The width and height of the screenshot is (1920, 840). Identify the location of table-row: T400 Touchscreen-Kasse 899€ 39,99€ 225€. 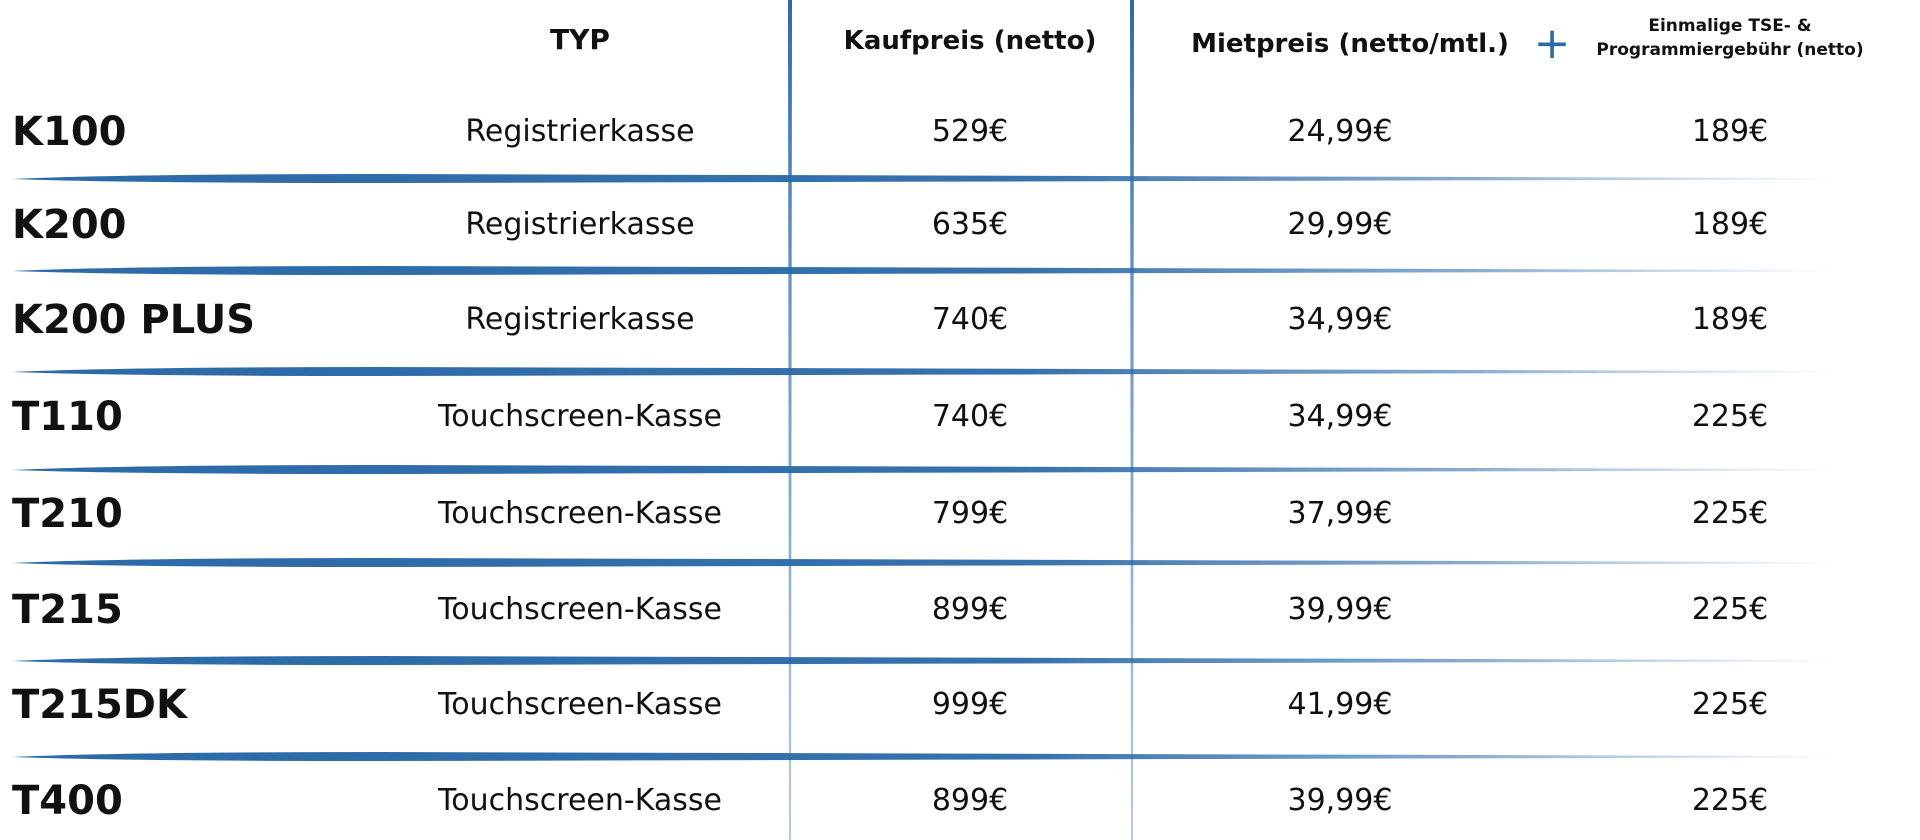
(960, 801).